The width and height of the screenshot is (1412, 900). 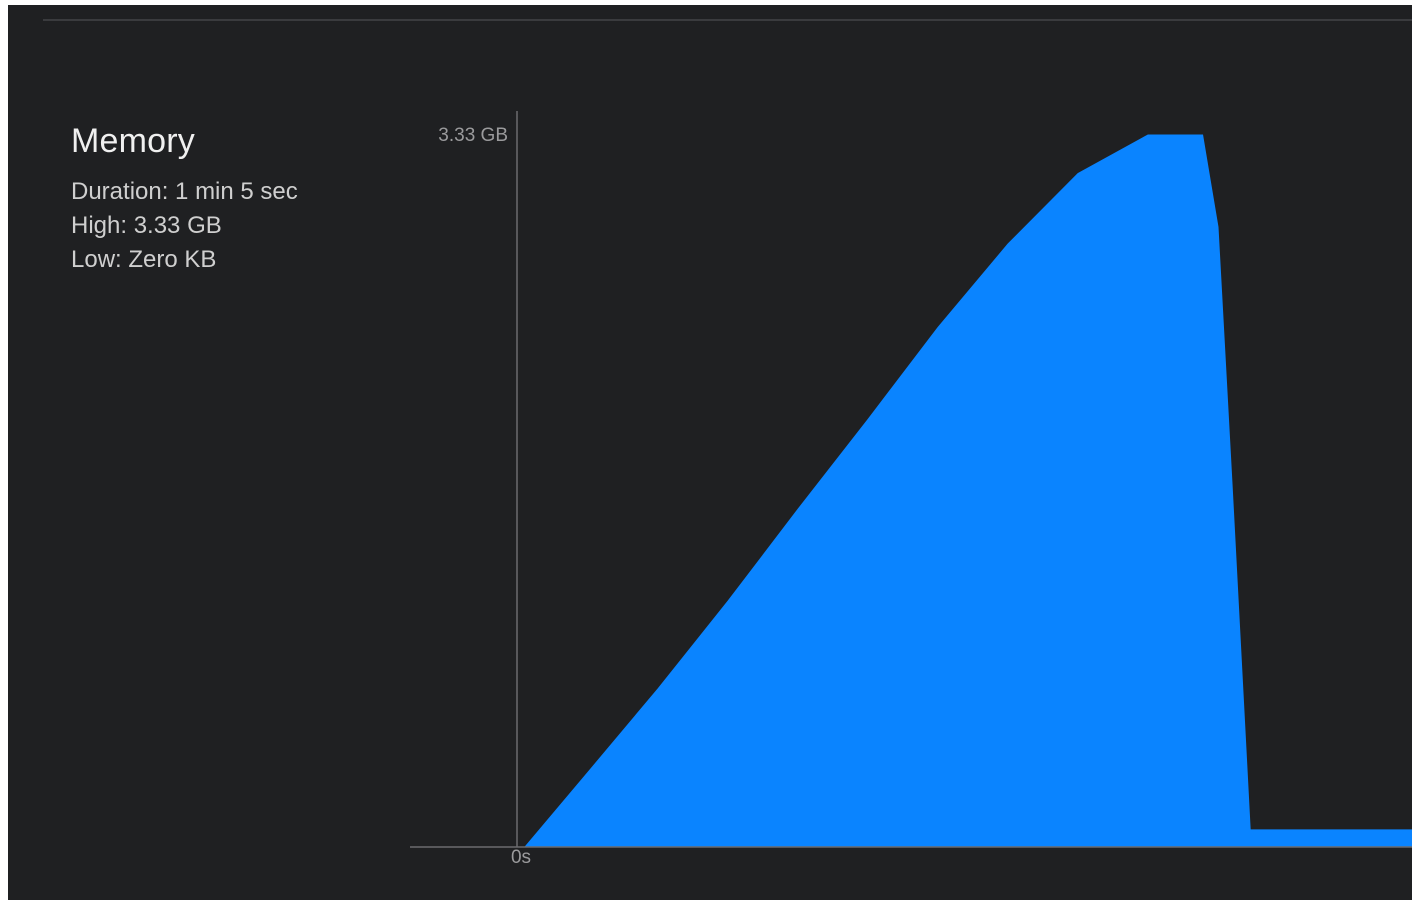 What do you see at coordinates (144, 259) in the screenshot?
I see `low-text: Low: Zero KB` at bounding box center [144, 259].